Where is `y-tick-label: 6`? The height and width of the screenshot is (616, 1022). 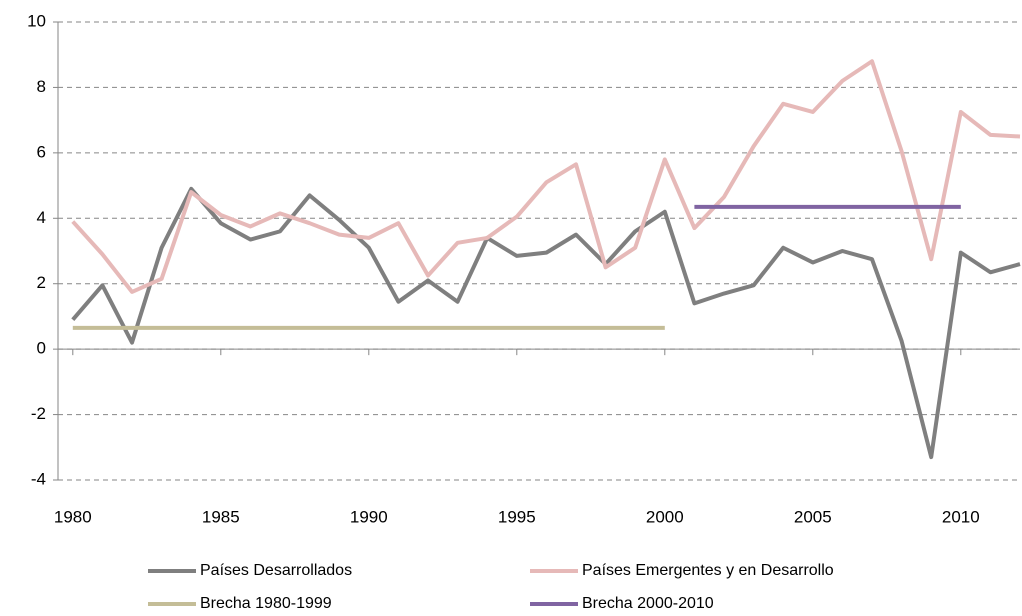 y-tick-label: 6 is located at coordinates (41, 151).